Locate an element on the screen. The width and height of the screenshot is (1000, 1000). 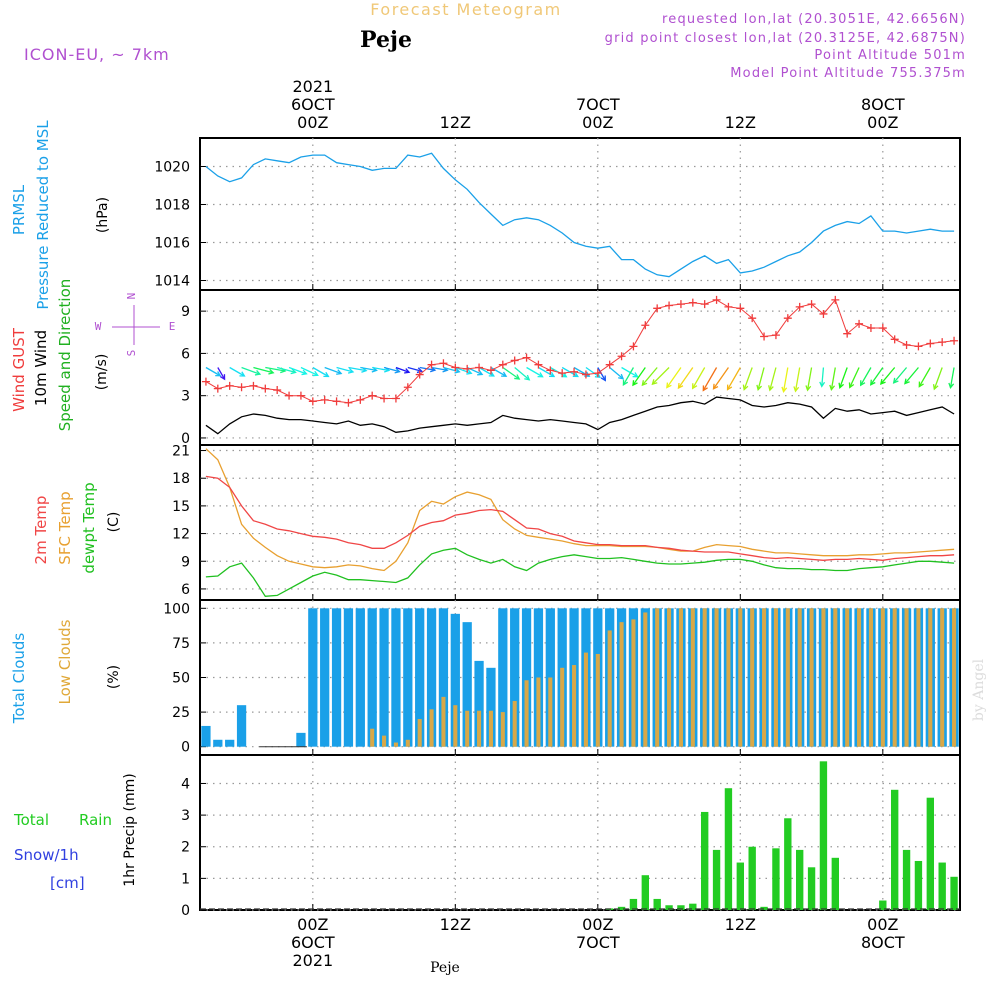
clouds-ytick-label: 50 is located at coordinates (181, 679).